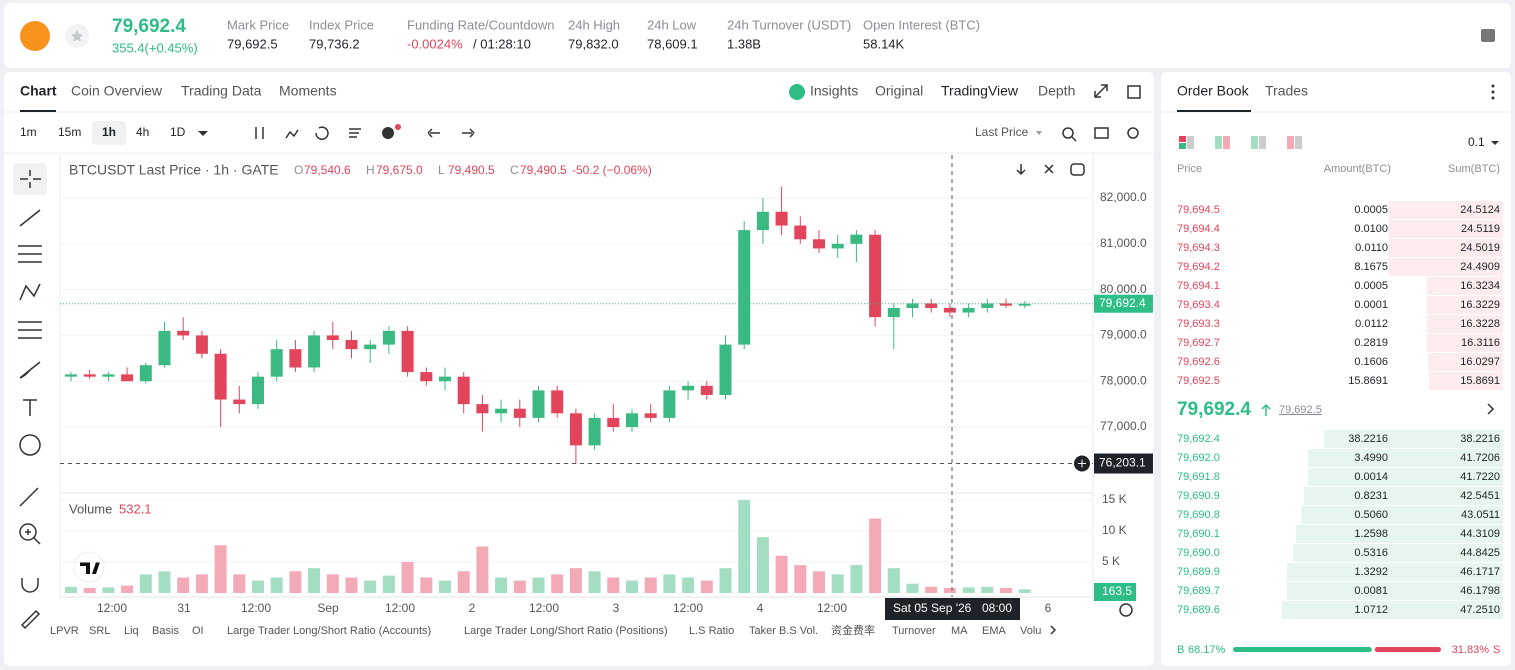 The width and height of the screenshot is (1515, 670). Describe the element at coordinates (914, 631) in the screenshot. I see `indicator-tab: Turnover` at that location.